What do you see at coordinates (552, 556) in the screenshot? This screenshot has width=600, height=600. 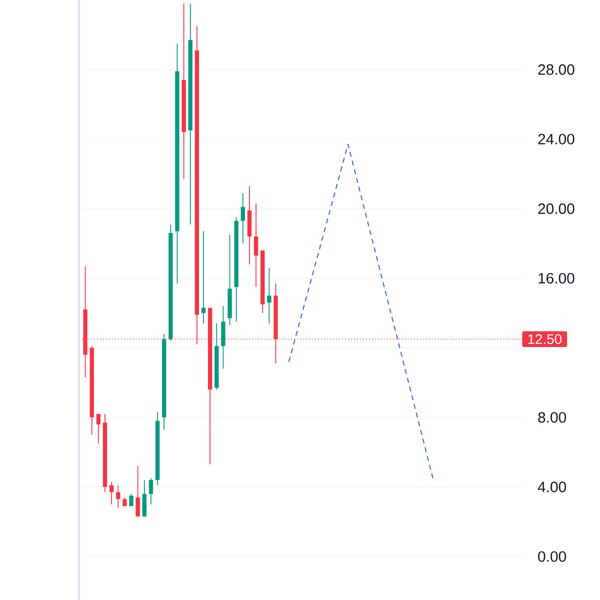 I see `y-tick-label: 0.00` at bounding box center [552, 556].